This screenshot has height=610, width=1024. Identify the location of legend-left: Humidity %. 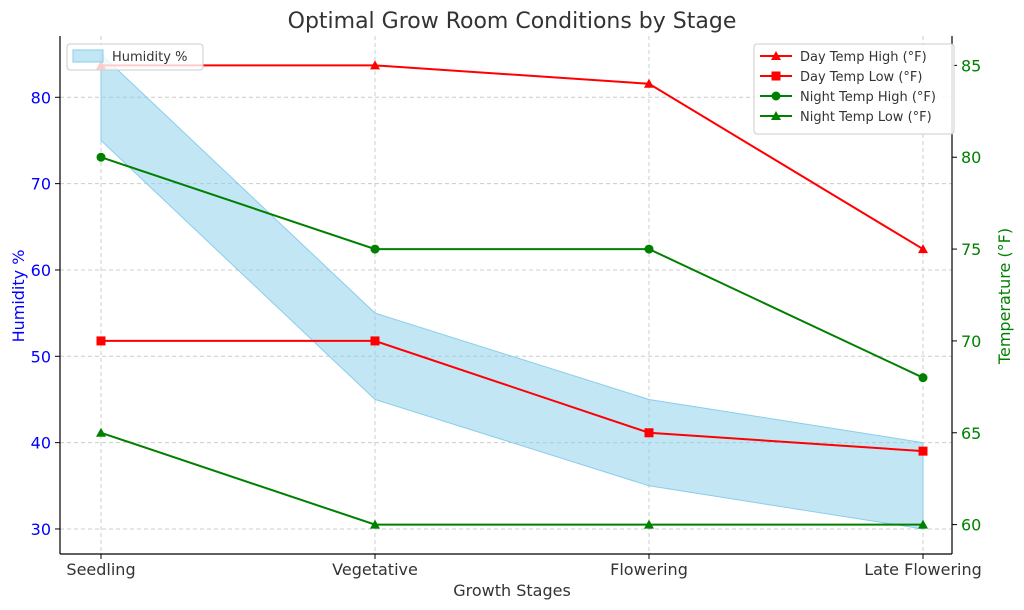
(135, 57).